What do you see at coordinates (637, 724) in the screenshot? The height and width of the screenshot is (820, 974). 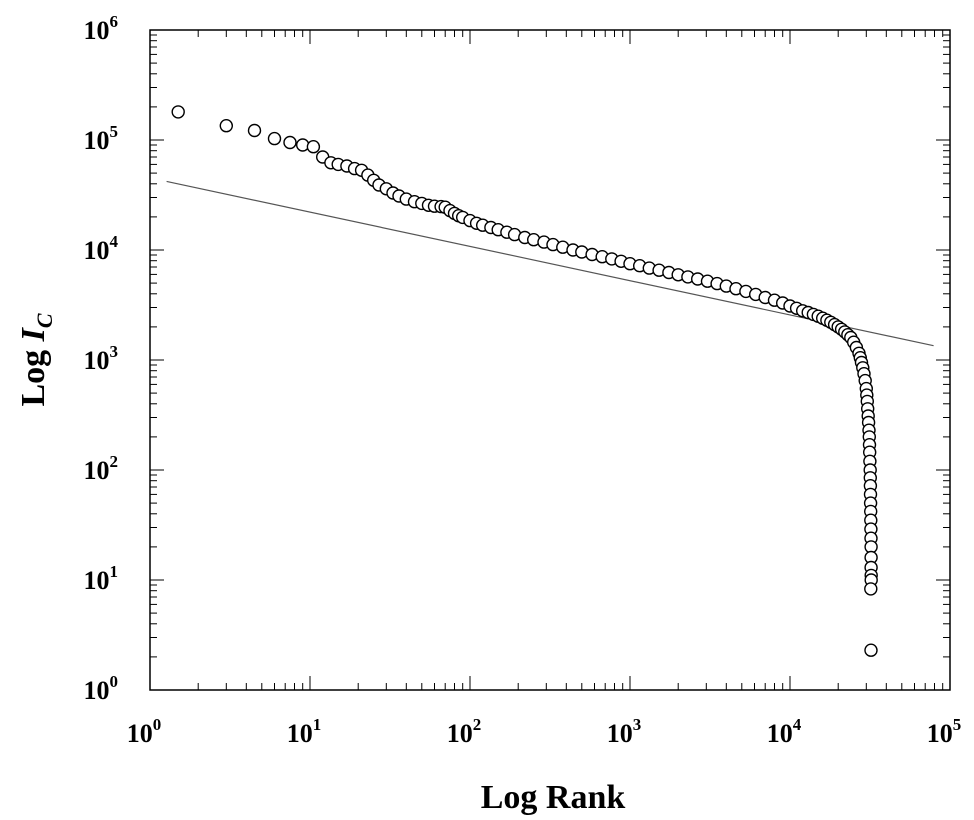 I see `x-tick-label-exponent: 3` at bounding box center [637, 724].